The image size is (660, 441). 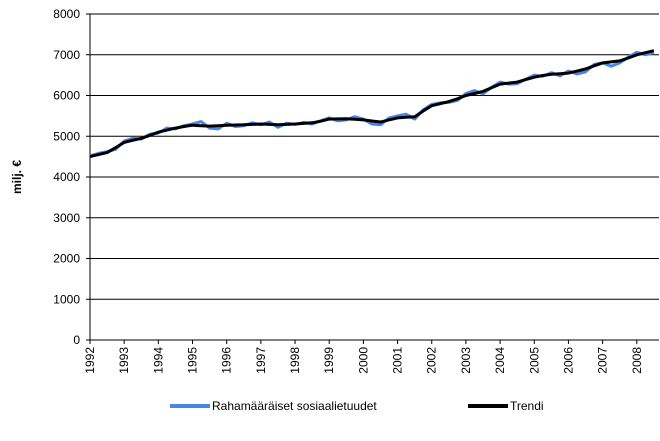 I want to click on x-tick-label: 2003, so click(x=466, y=360).